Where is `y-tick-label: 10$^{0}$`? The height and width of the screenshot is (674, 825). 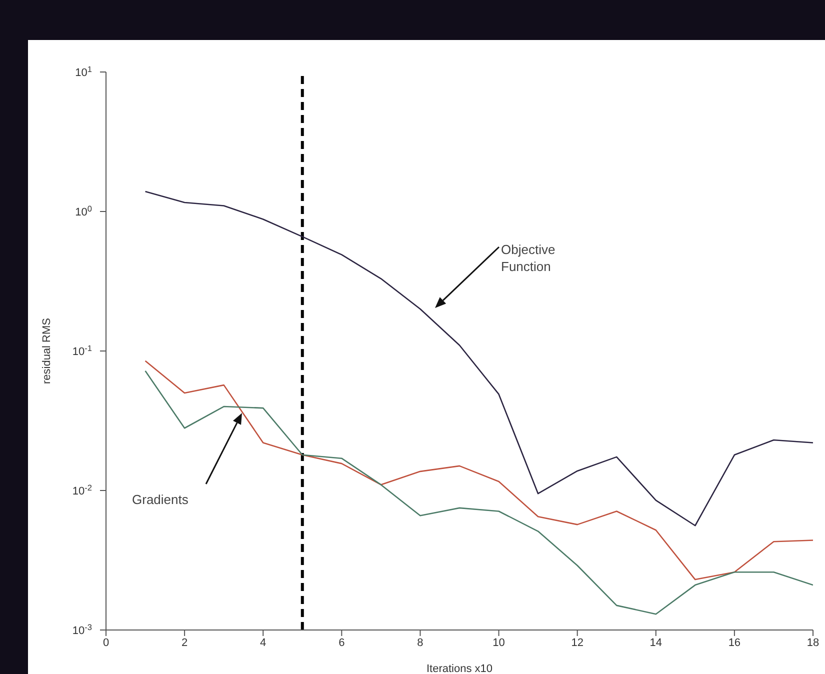 y-tick-label: 10$^{0}$ is located at coordinates (83, 211).